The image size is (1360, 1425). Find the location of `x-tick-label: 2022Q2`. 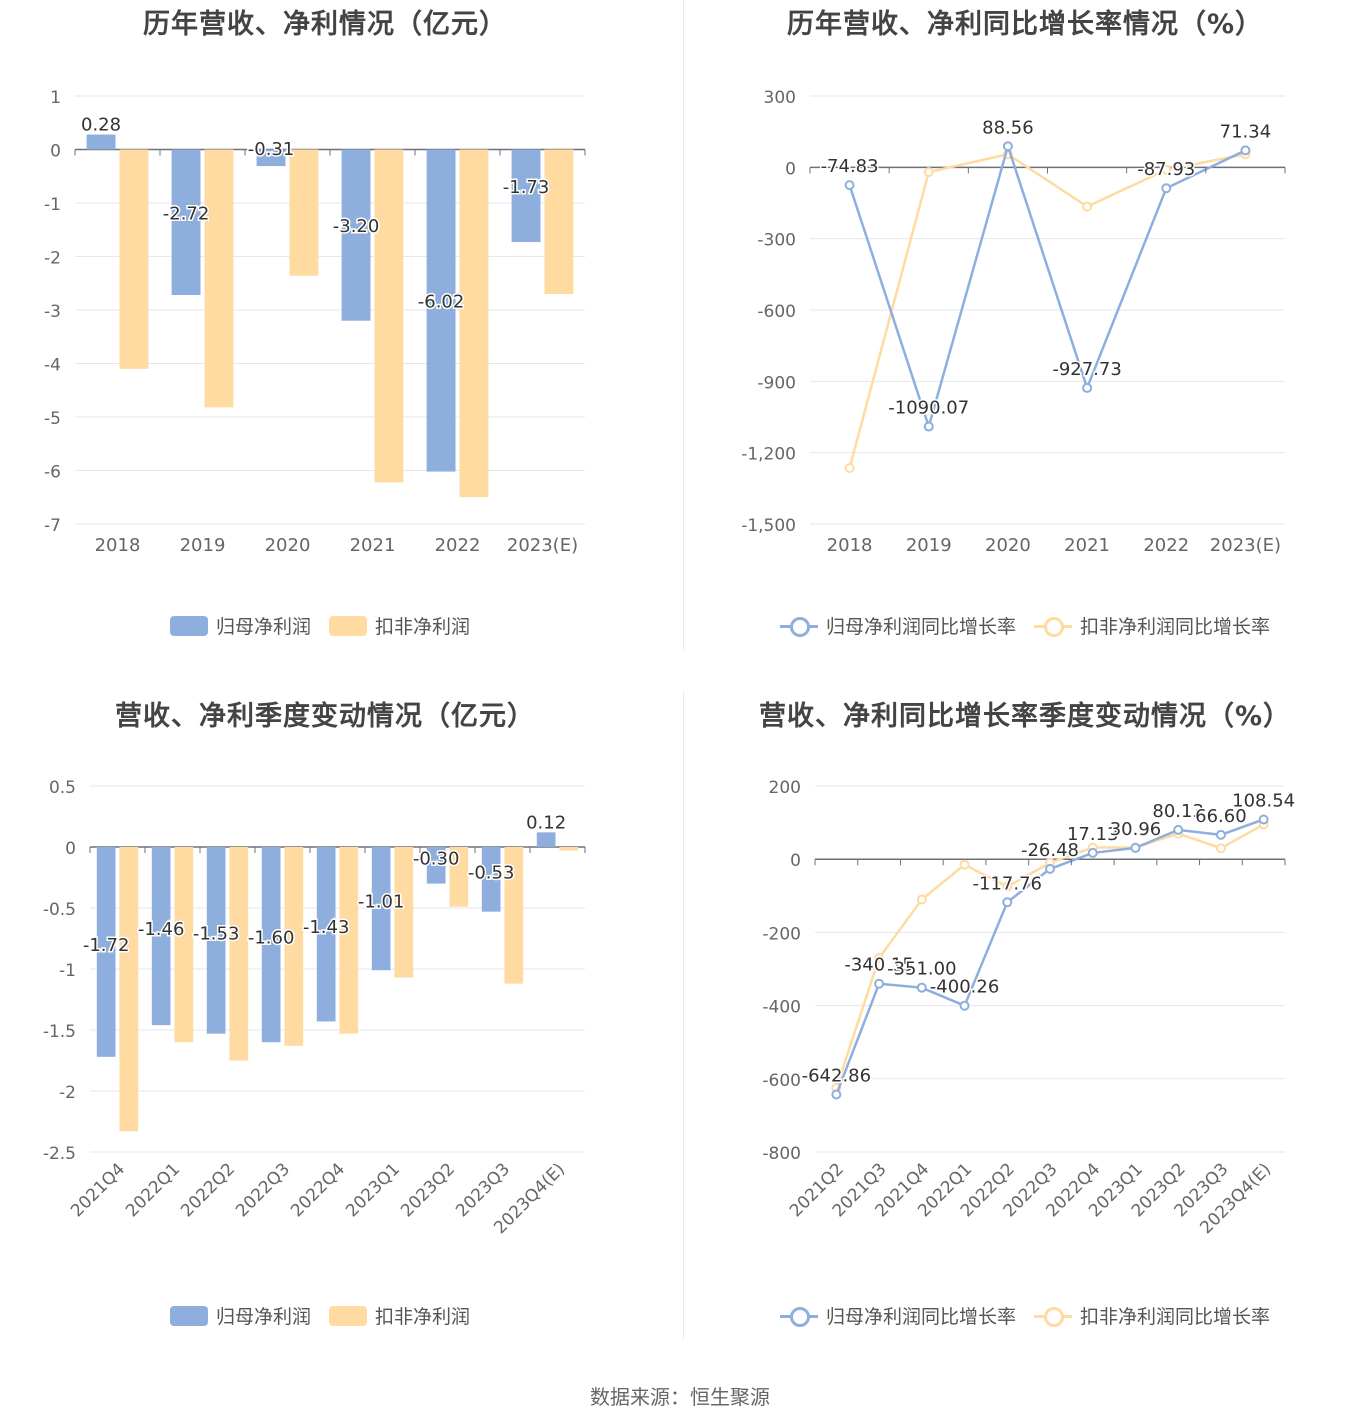

x-tick-label: 2022Q2 is located at coordinates (208, 1190).